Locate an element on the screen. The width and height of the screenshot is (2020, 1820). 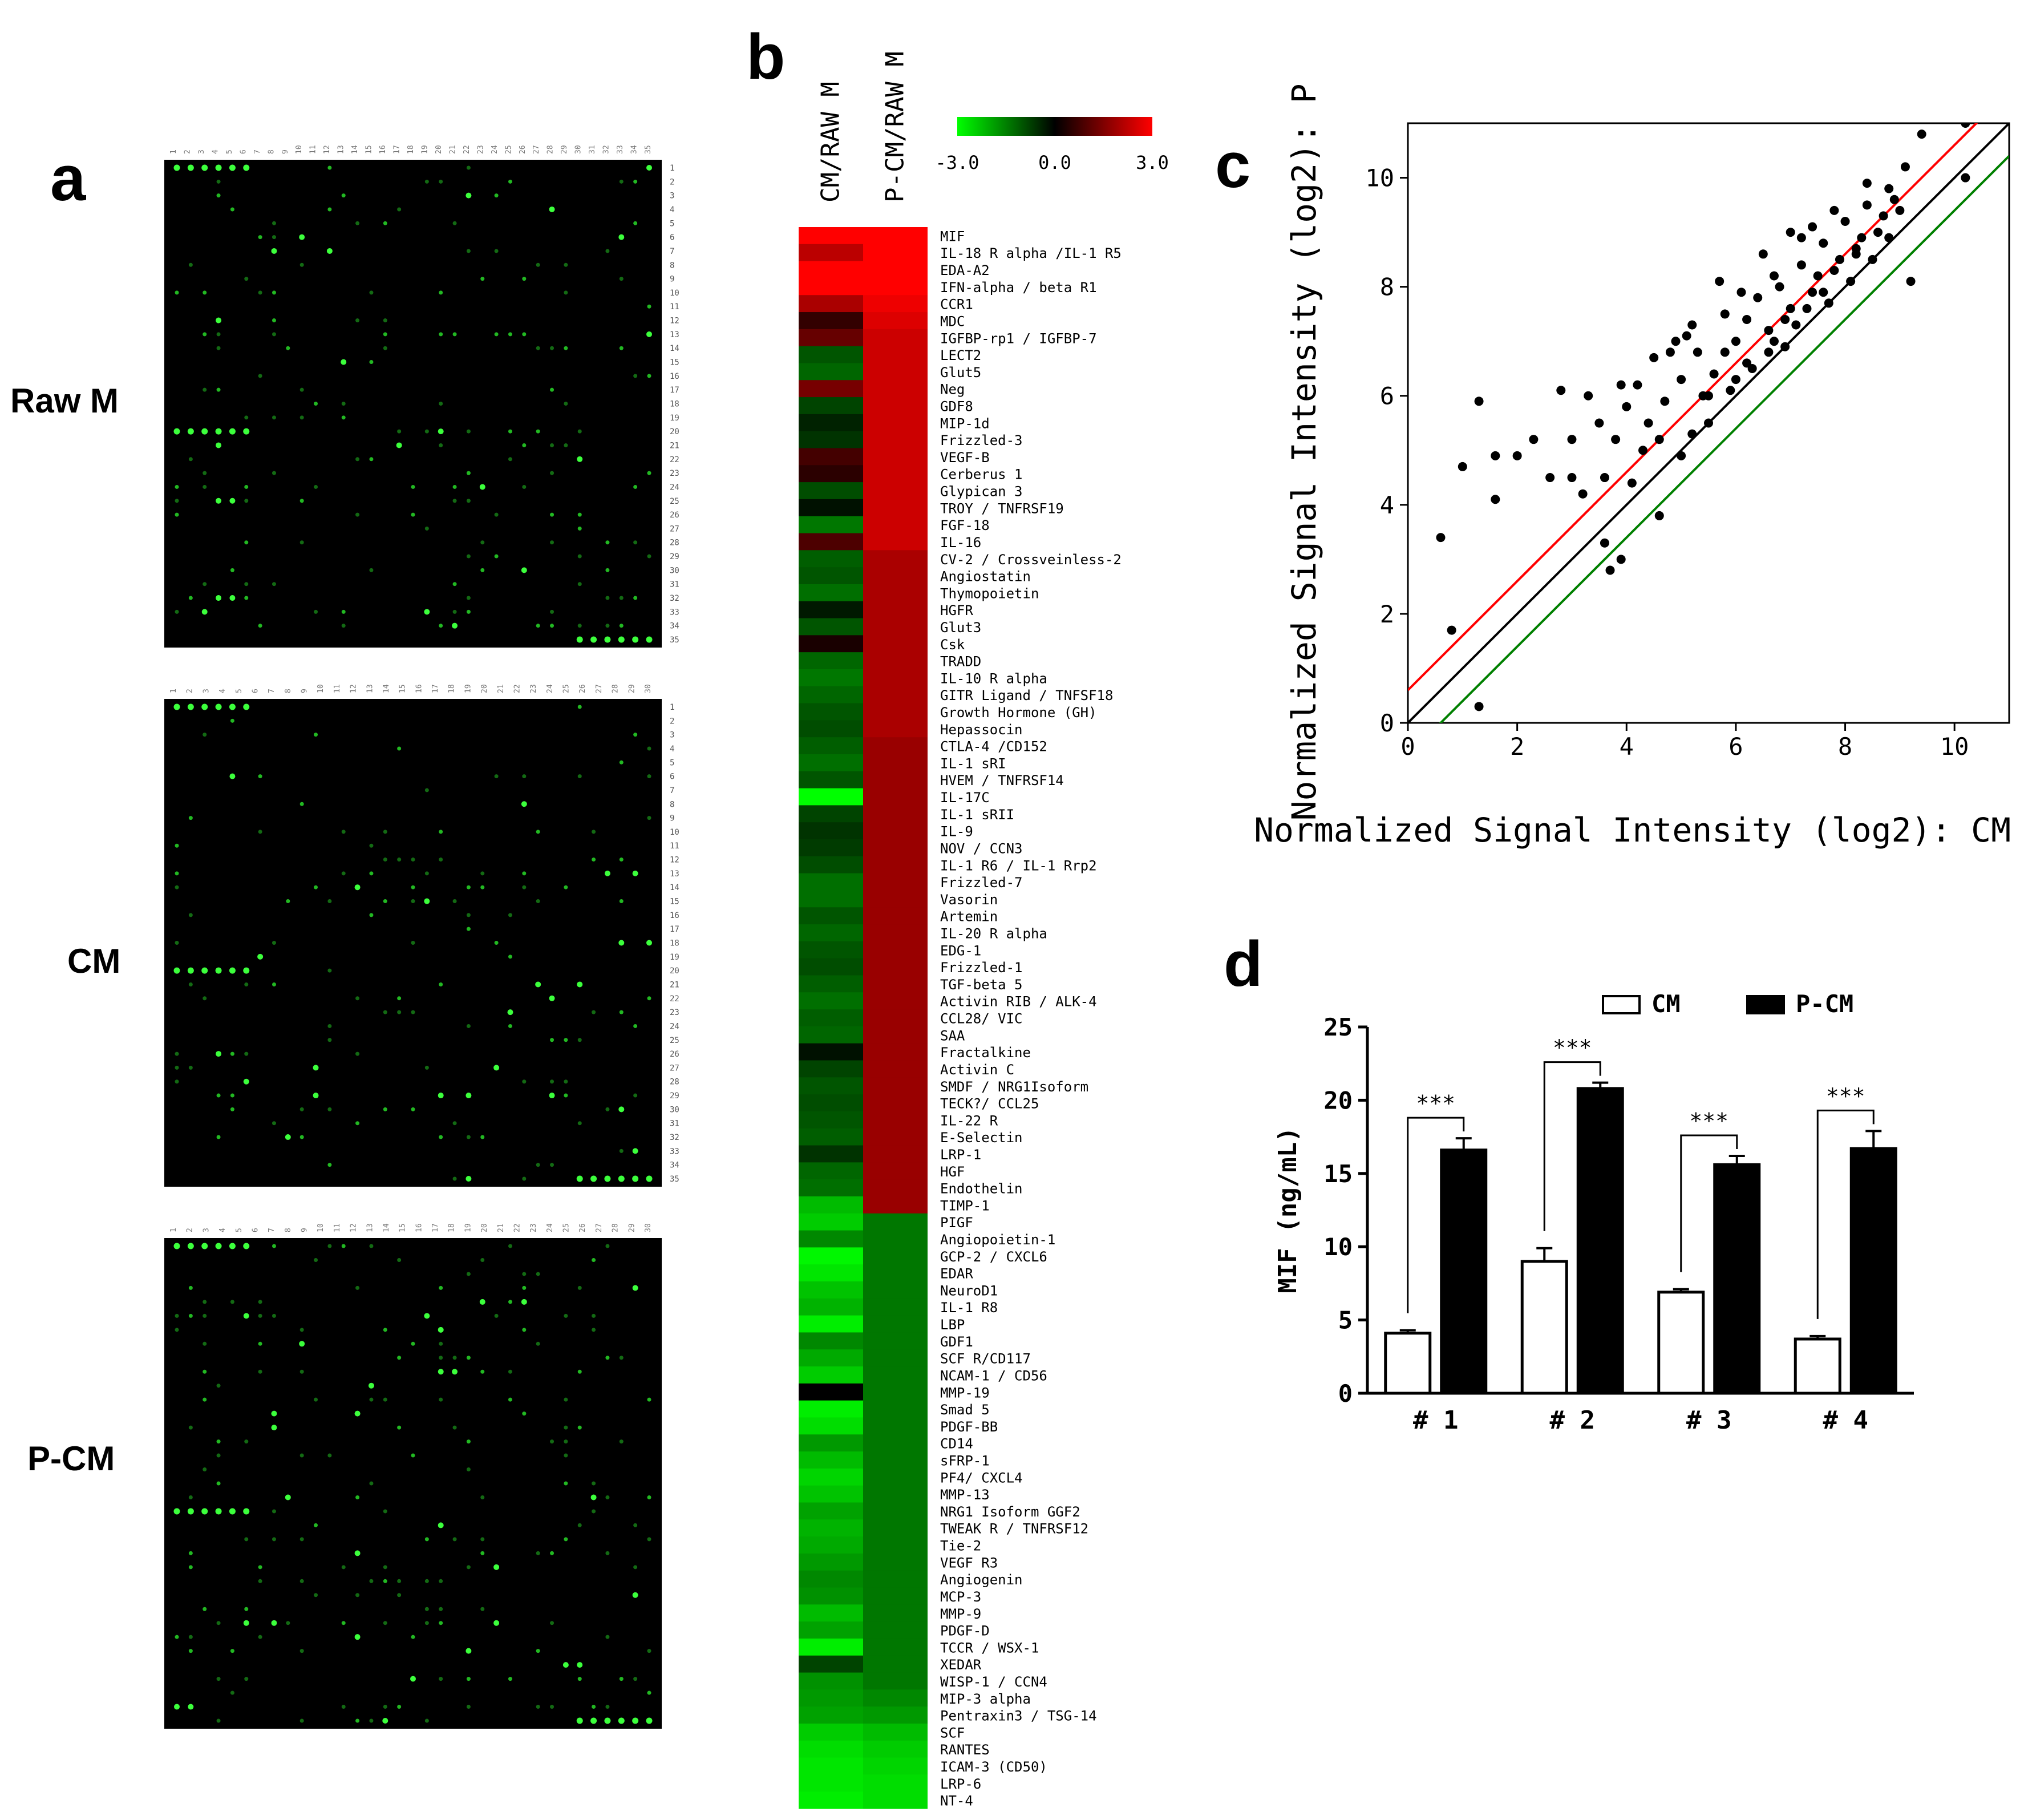
heatmap-row-label: SAA is located at coordinates (952, 1036).